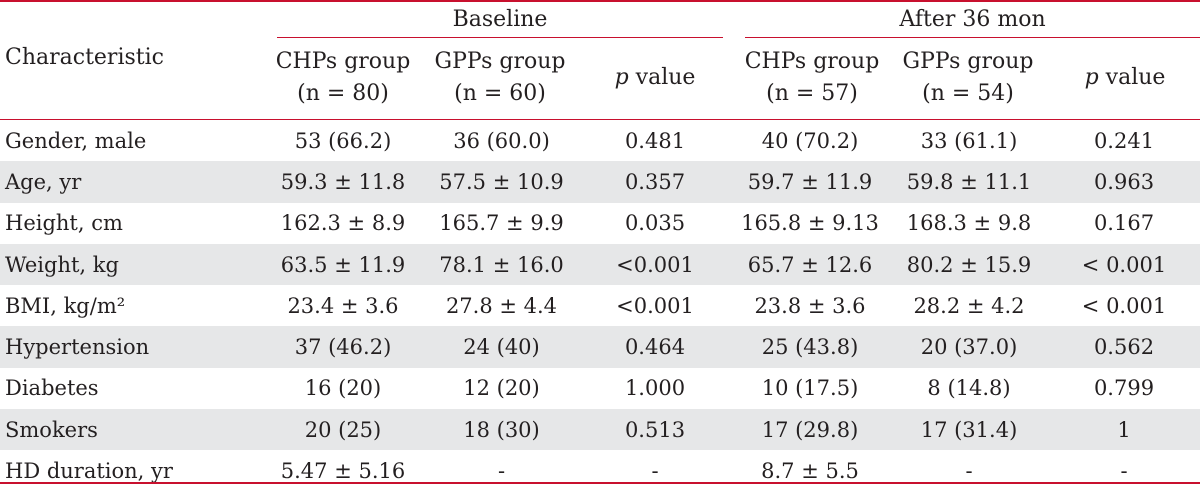 This screenshot has height=492, width=1200. What do you see at coordinates (84, 57) in the screenshot?
I see `characteristic-header: Characteristic` at bounding box center [84, 57].